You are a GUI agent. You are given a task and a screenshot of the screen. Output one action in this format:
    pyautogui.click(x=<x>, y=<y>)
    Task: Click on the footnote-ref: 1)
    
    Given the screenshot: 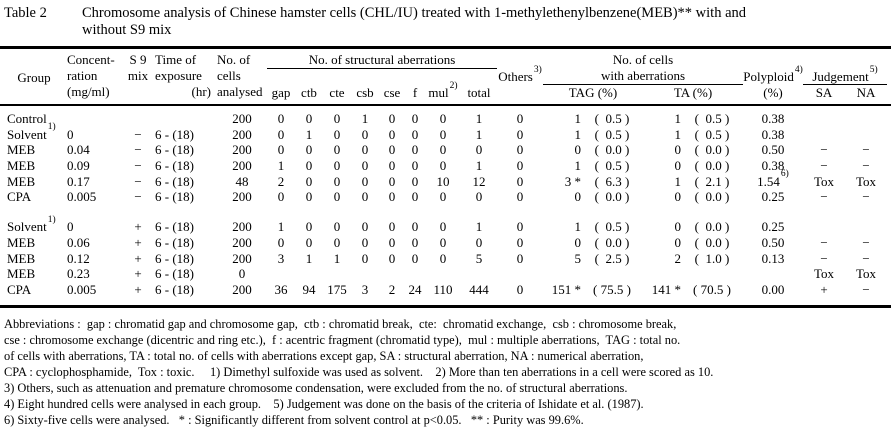 What is the action you would take?
    pyautogui.click(x=51, y=127)
    